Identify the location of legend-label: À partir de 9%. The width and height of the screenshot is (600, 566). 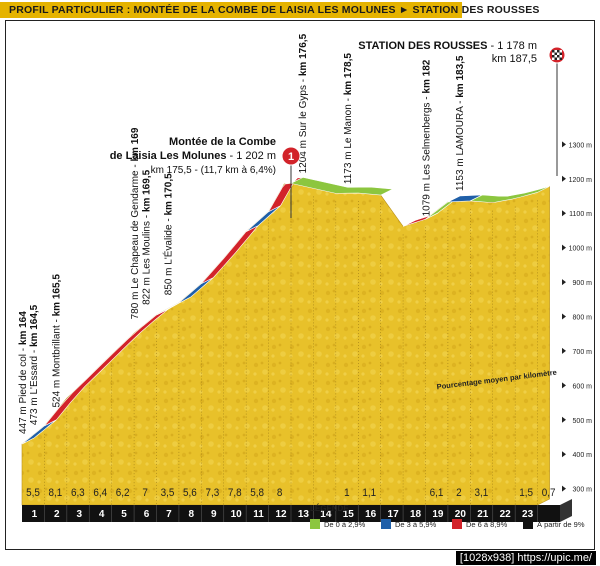
(561, 524).